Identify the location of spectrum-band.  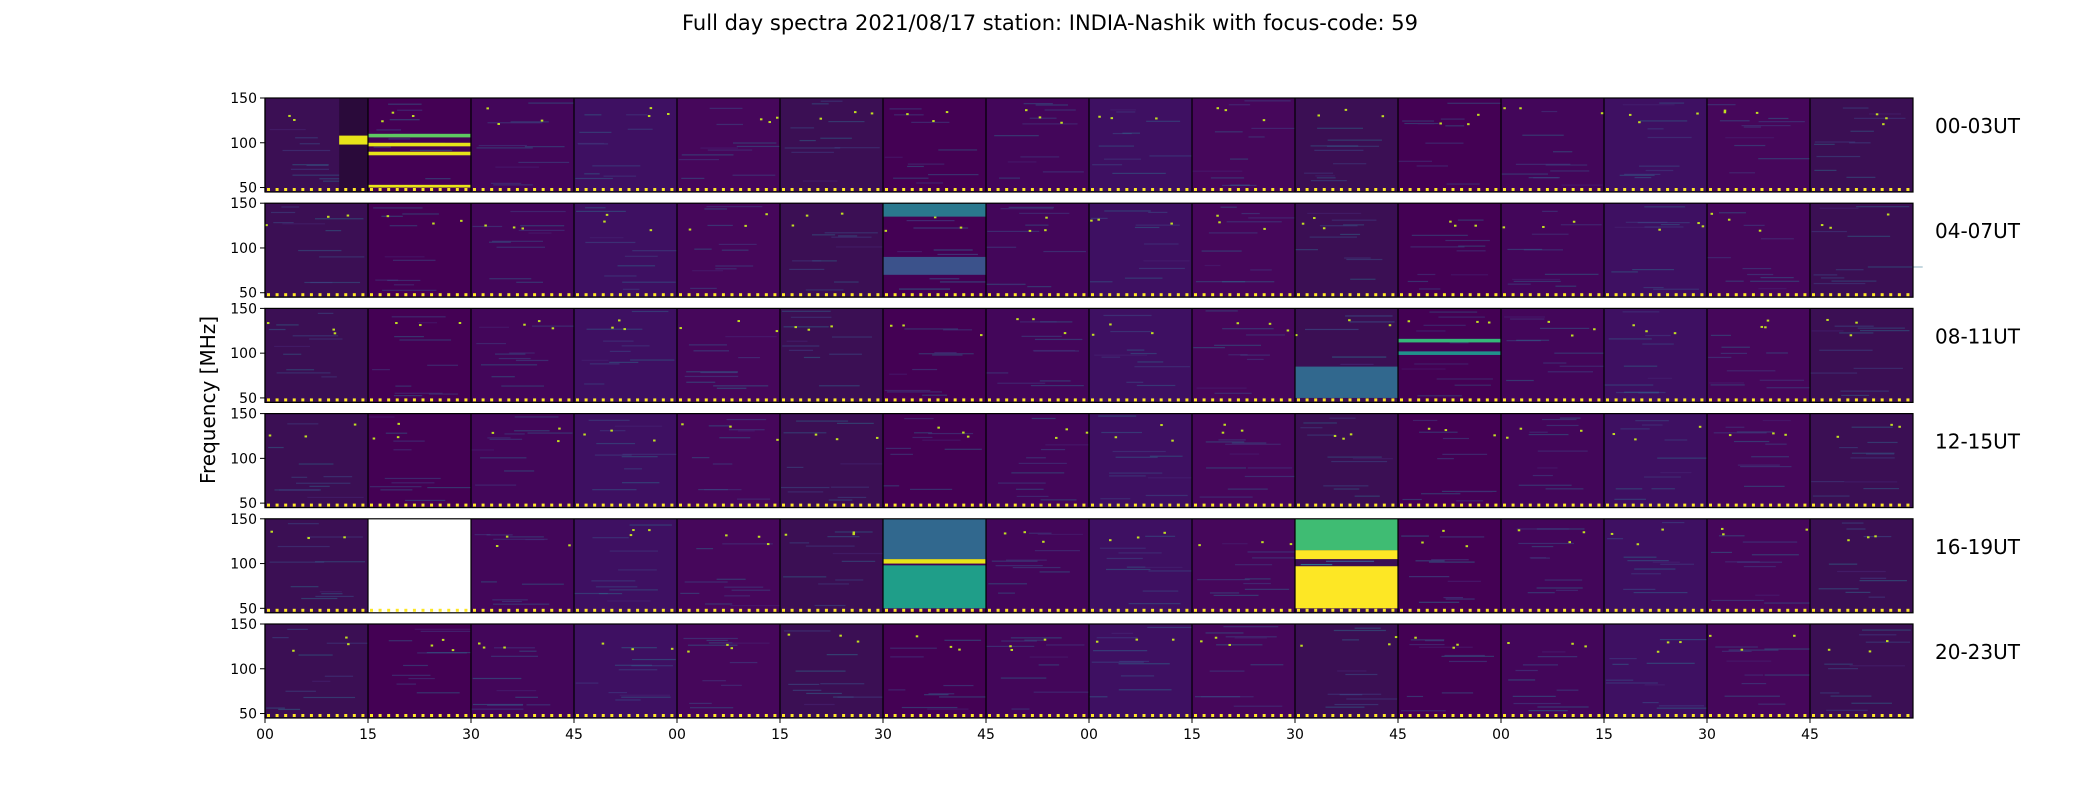
(1449, 340).